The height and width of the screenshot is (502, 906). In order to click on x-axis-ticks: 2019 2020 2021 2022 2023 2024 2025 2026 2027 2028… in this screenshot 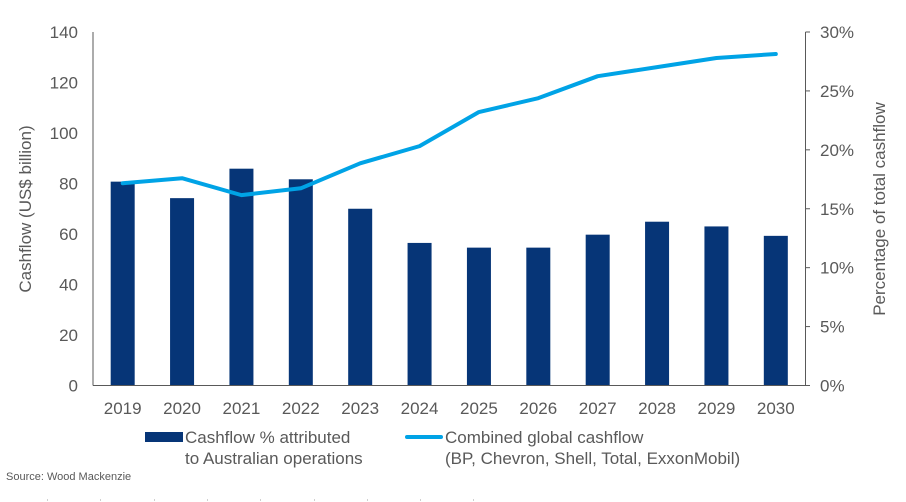, I will do `click(449, 408)`.